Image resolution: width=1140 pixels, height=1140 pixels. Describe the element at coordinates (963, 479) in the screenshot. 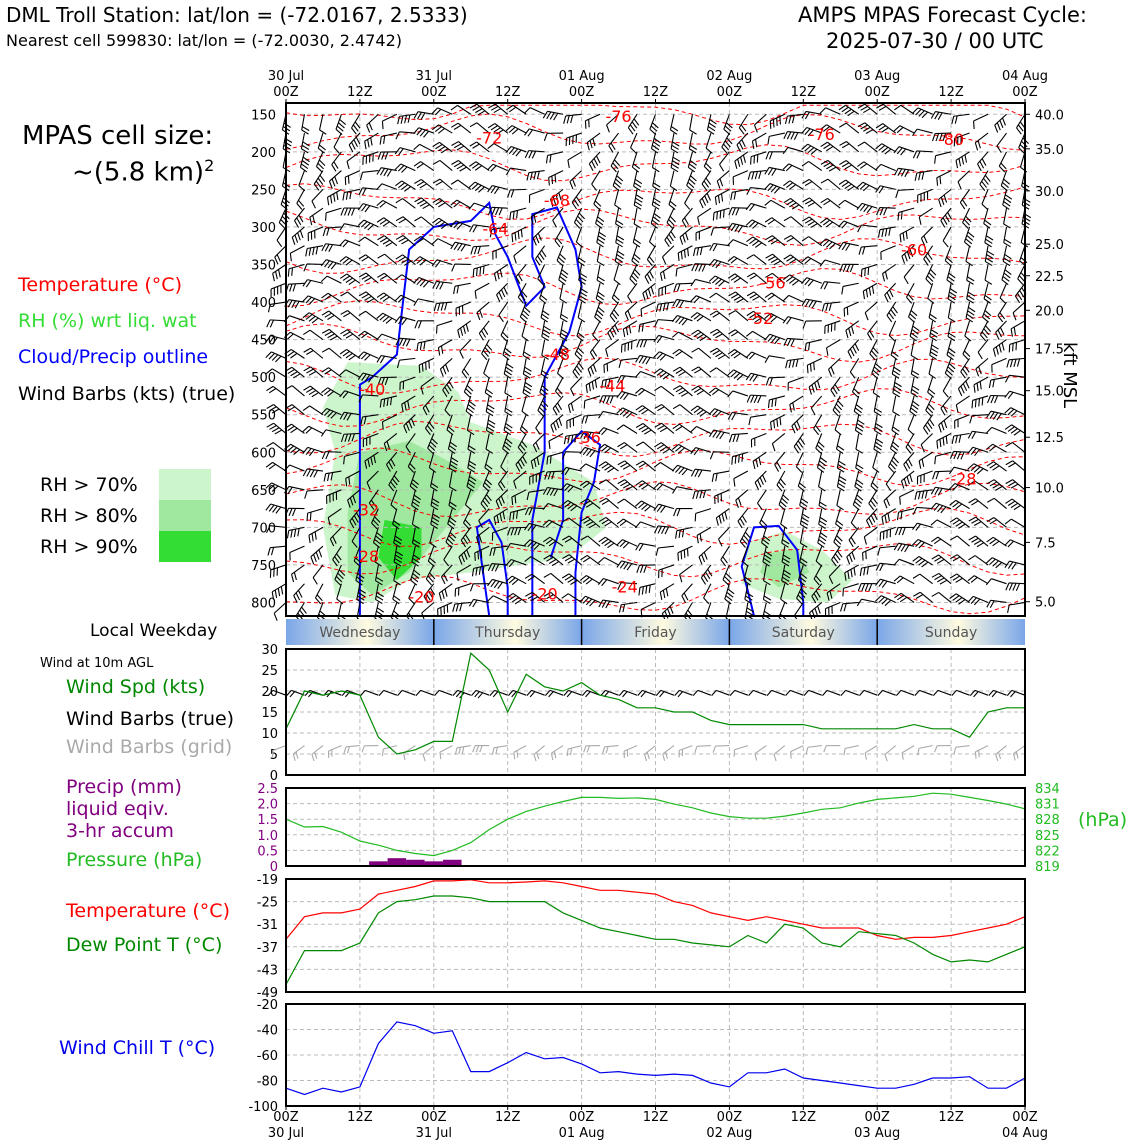

I see `isotherm-label: -28` at that location.